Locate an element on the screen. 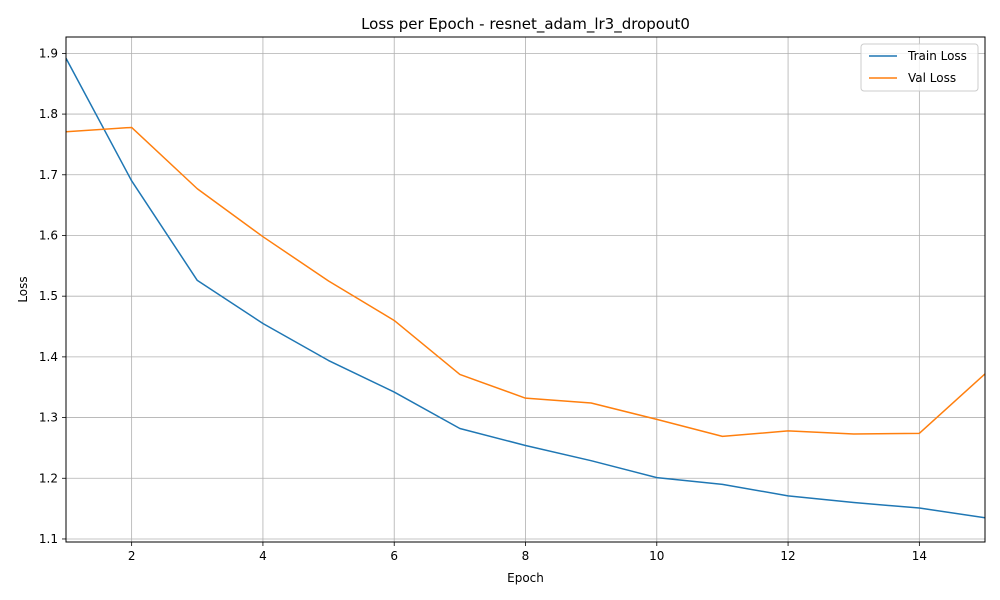 The width and height of the screenshot is (1000, 600). y-tick-label: 1.7 is located at coordinates (48, 175).